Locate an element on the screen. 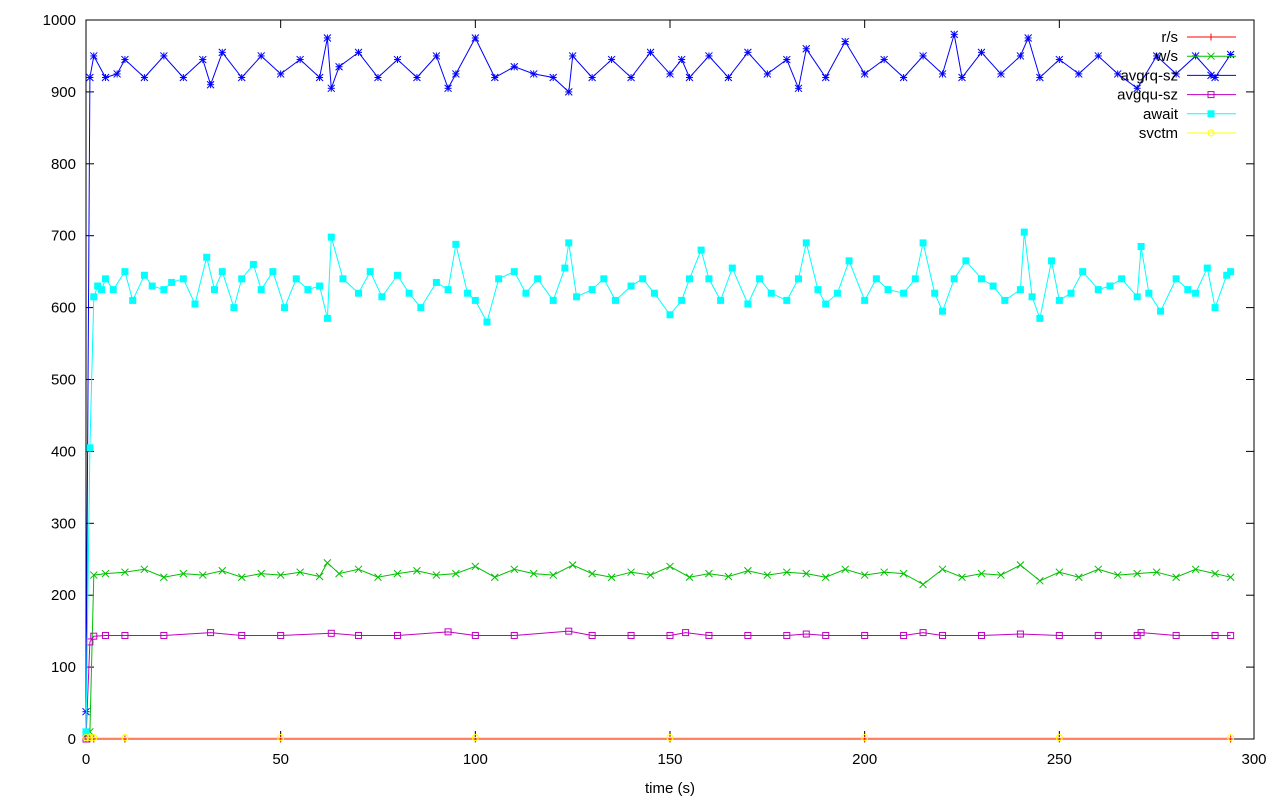 This screenshot has height=800, width=1280. legend-label: r/s is located at coordinates (1169, 37).